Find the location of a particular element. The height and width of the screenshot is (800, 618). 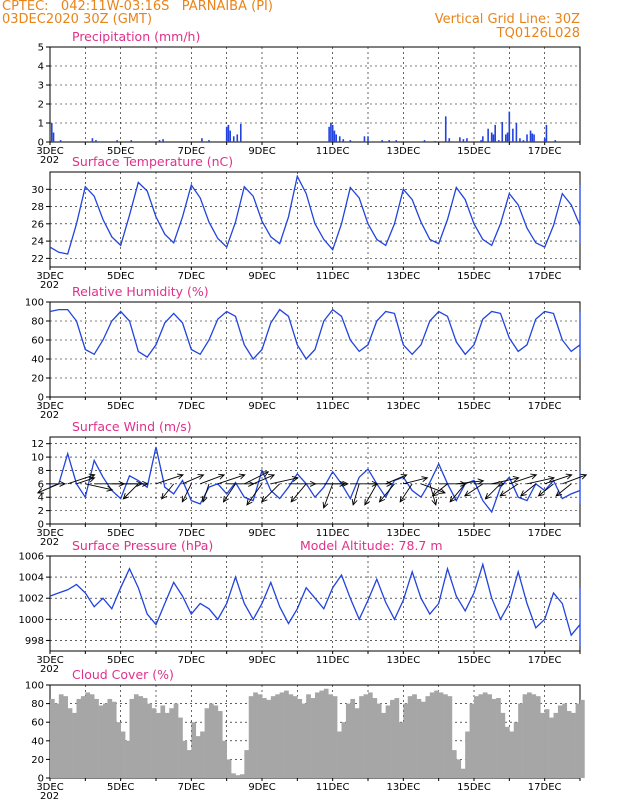

x-tick-label: 11DEC is located at coordinates (333, 151).